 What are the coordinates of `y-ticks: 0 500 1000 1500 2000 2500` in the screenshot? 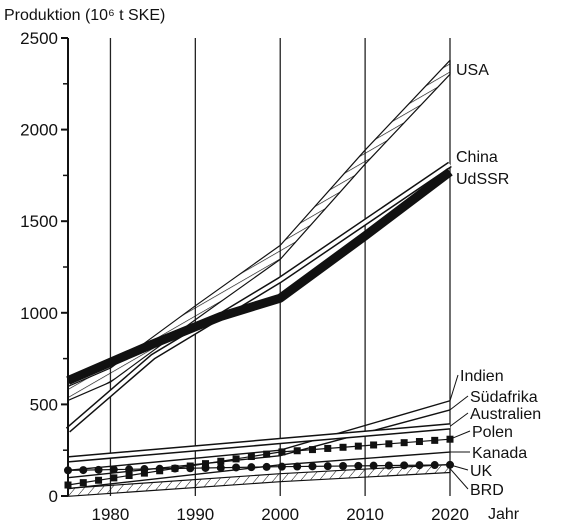 It's located at (44, 267).